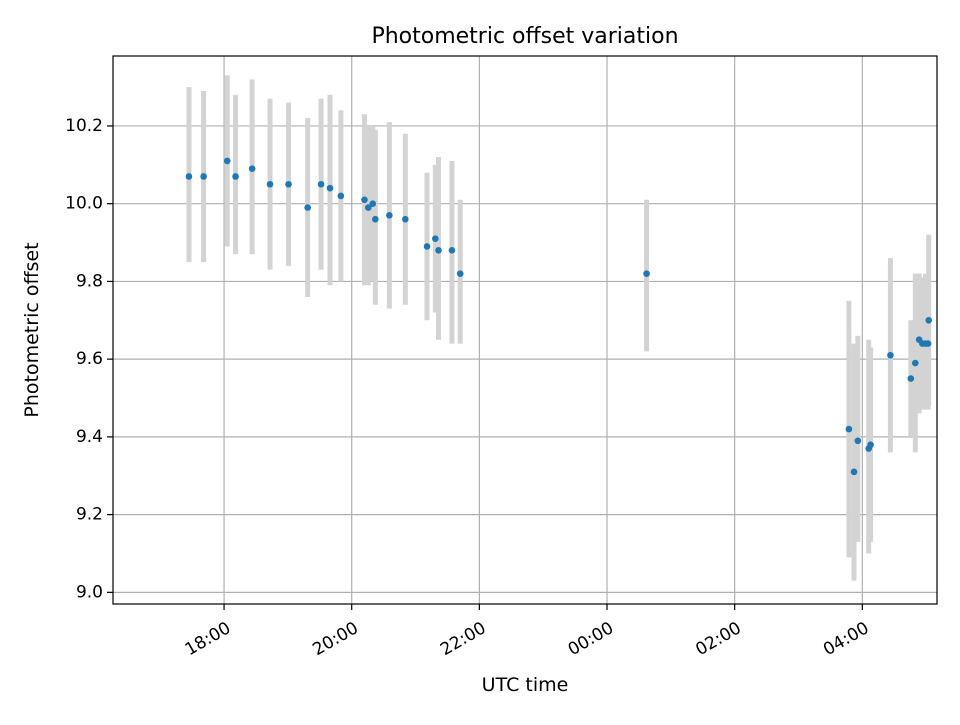 This screenshot has height=725, width=960. I want to click on y-tick-label: 9.0, so click(89, 592).